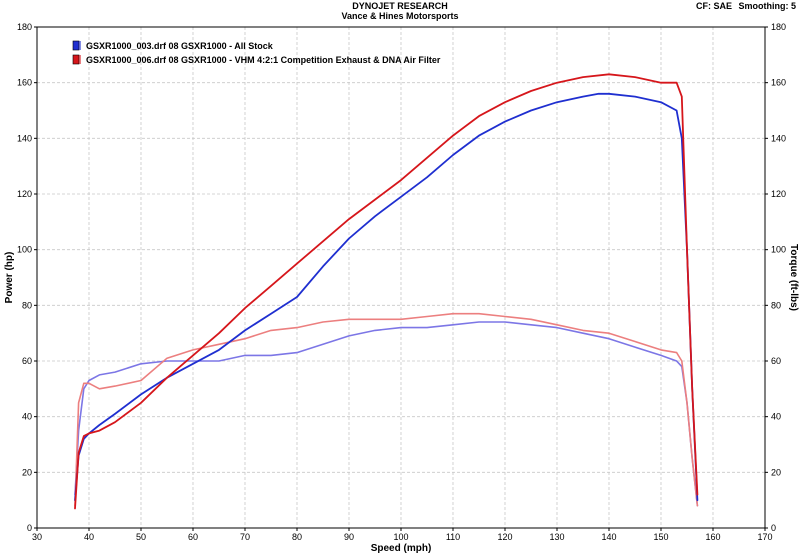  What do you see at coordinates (401, 548) in the screenshot?
I see `x-axis-title: Speed (mph)` at bounding box center [401, 548].